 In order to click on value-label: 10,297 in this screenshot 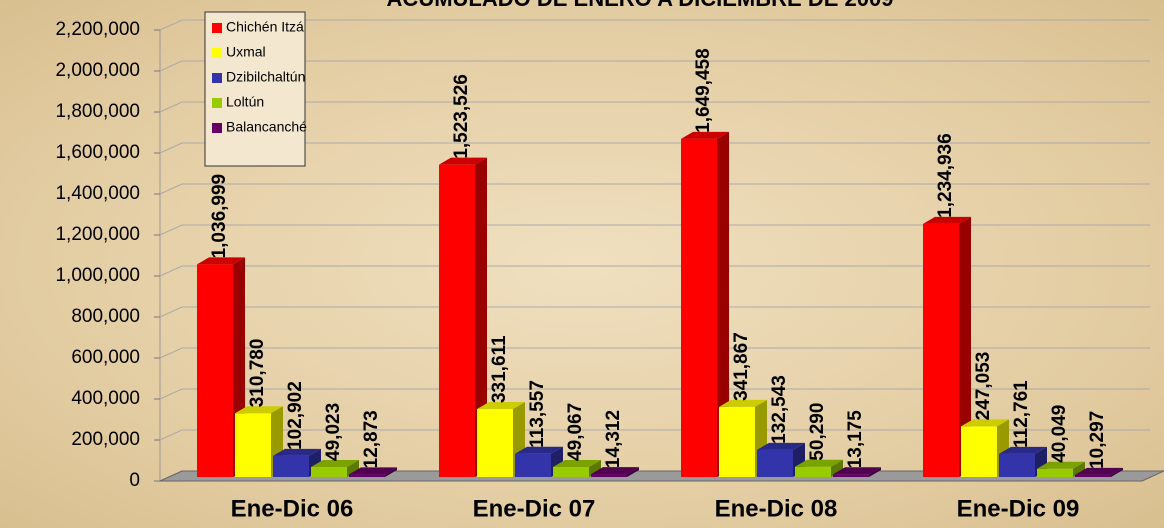, I will do `click(1097, 440)`.